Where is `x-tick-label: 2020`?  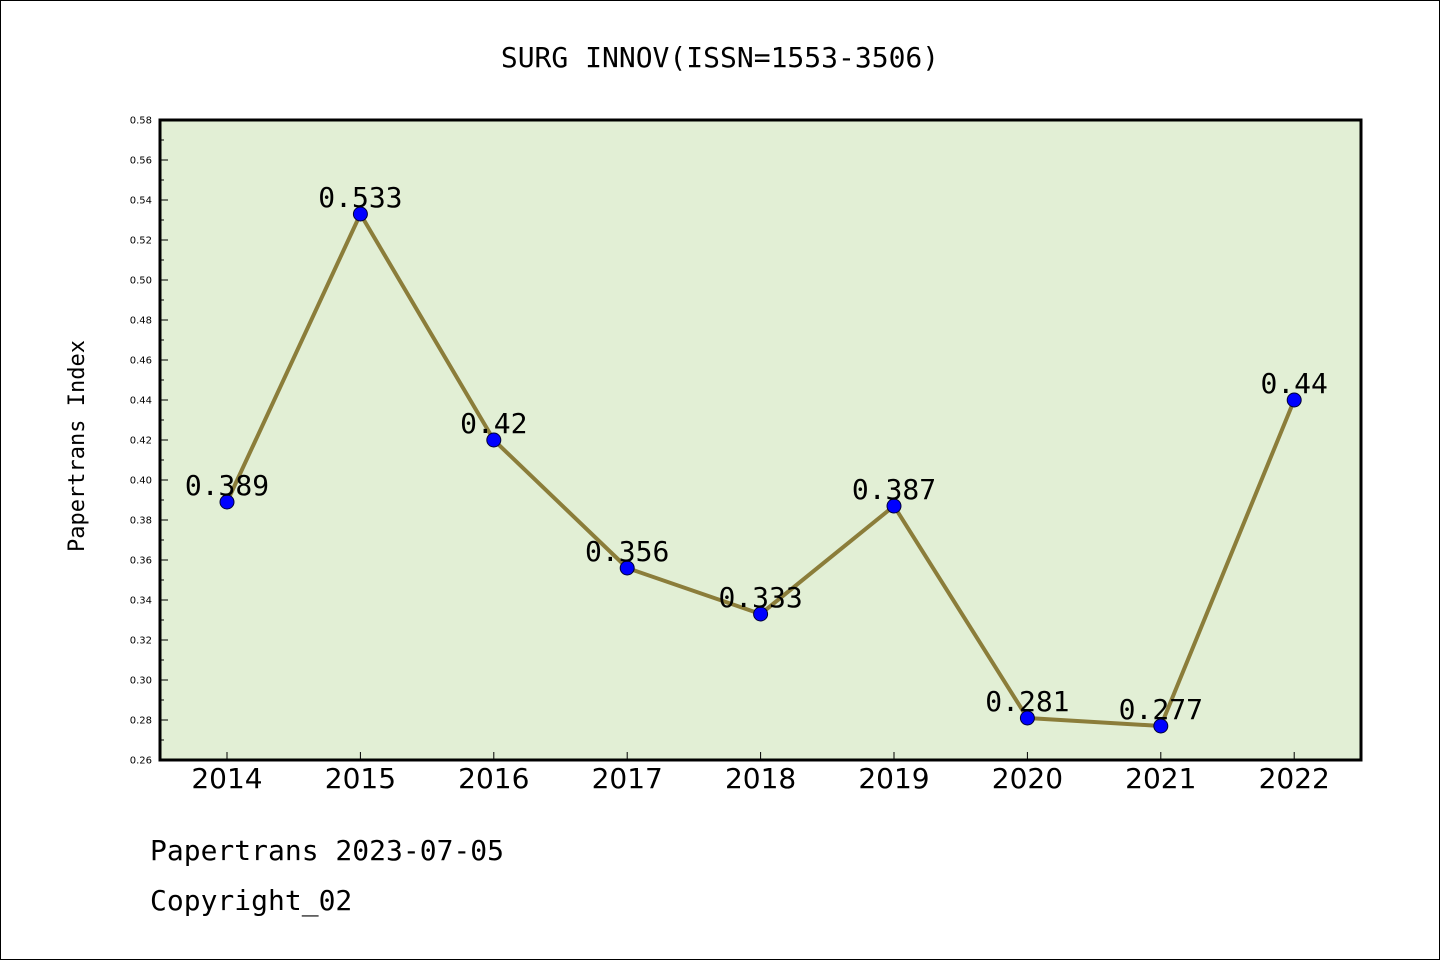
x-tick-label: 2020 is located at coordinates (1027, 778).